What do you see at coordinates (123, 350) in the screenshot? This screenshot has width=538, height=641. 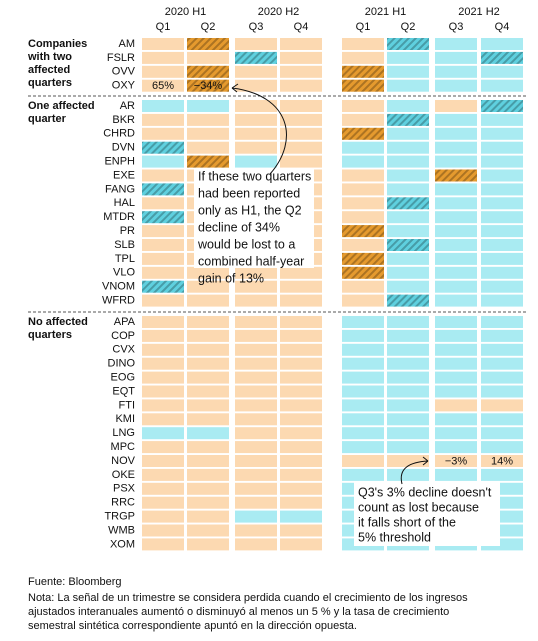 I see `row-label: CVX` at bounding box center [123, 350].